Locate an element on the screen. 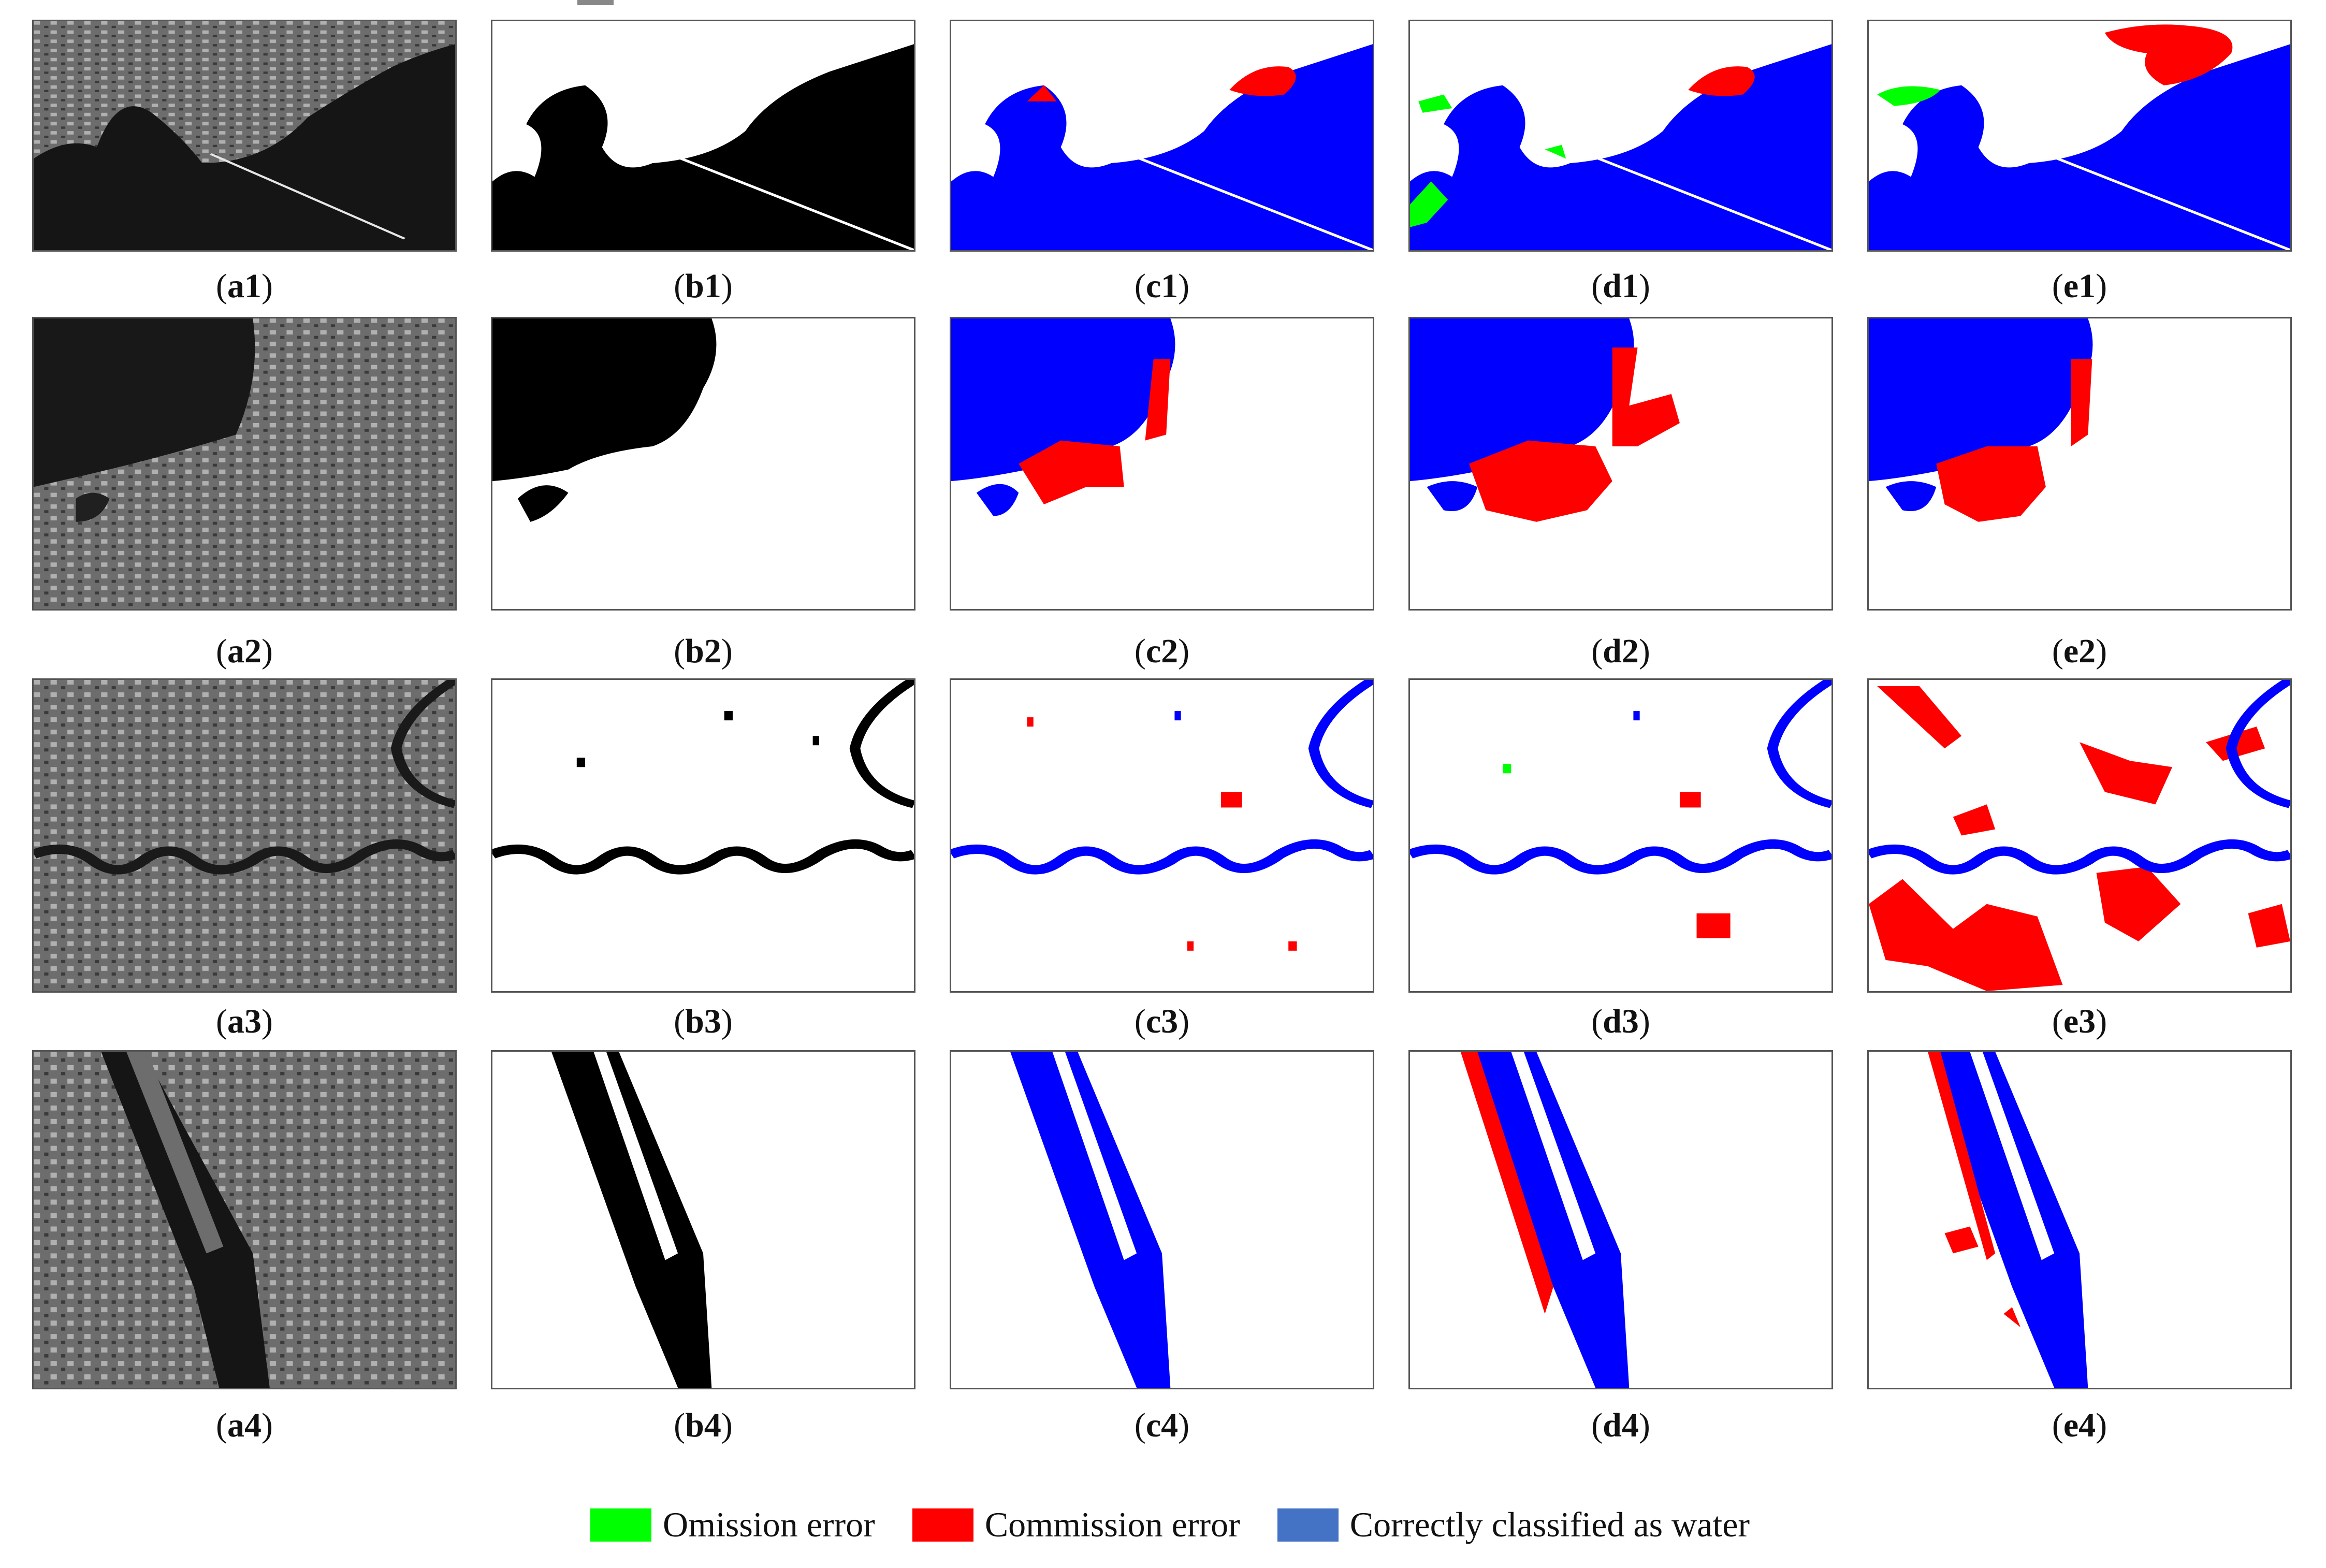  cropped-legend-fragment is located at coordinates (595, 2).